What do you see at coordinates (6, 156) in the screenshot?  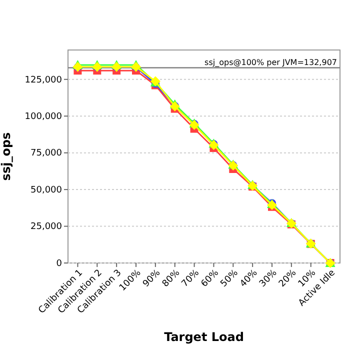 I see `y-axis-title: ssj_ops` at bounding box center [6, 156].